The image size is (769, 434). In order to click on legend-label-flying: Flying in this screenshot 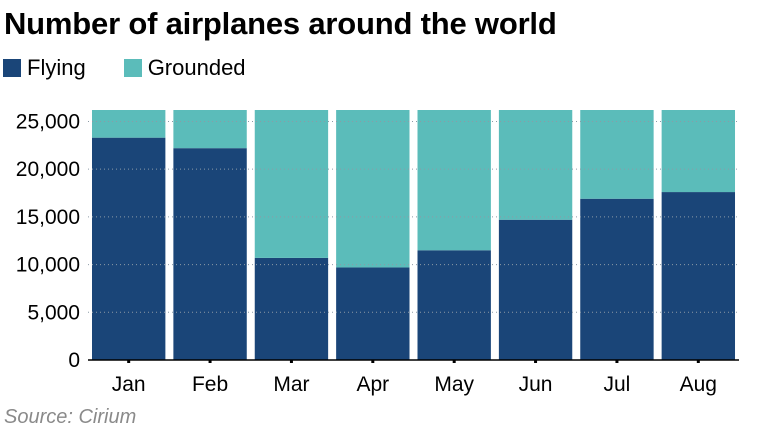, I will do `click(56, 67)`.